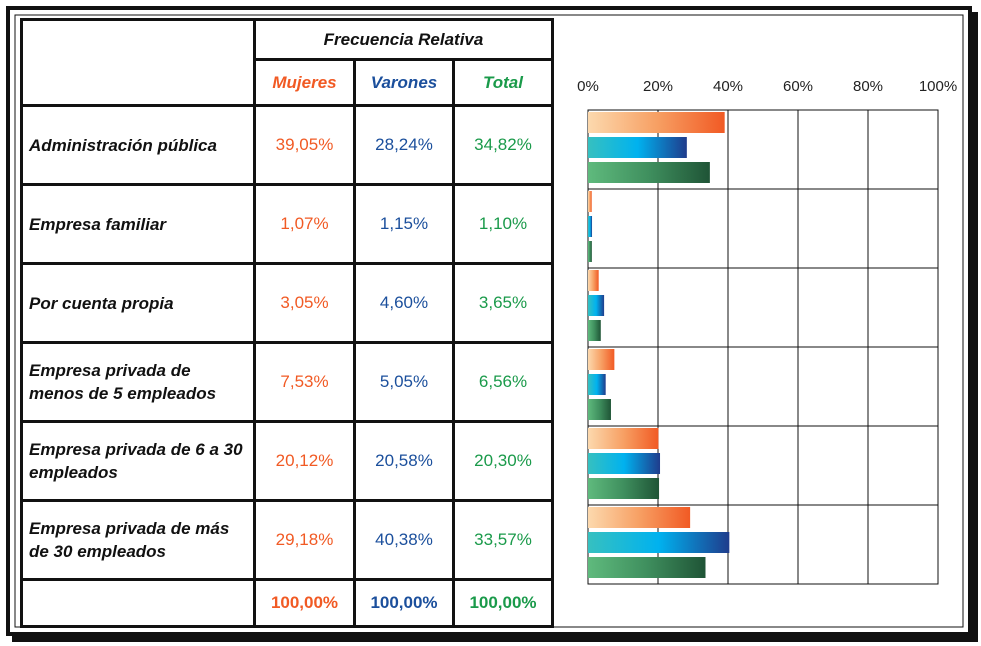  I want to click on value-cell: 40,38%, so click(404, 540).